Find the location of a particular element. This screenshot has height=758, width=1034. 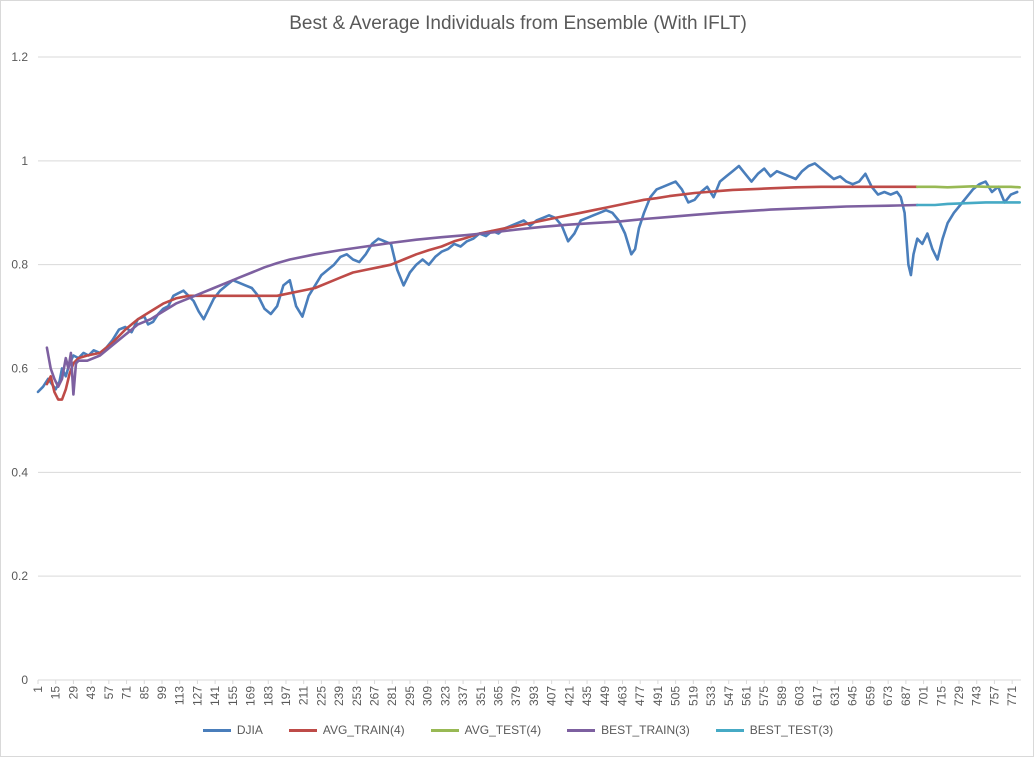

x-tick-label: 29 is located at coordinates (73, 693).